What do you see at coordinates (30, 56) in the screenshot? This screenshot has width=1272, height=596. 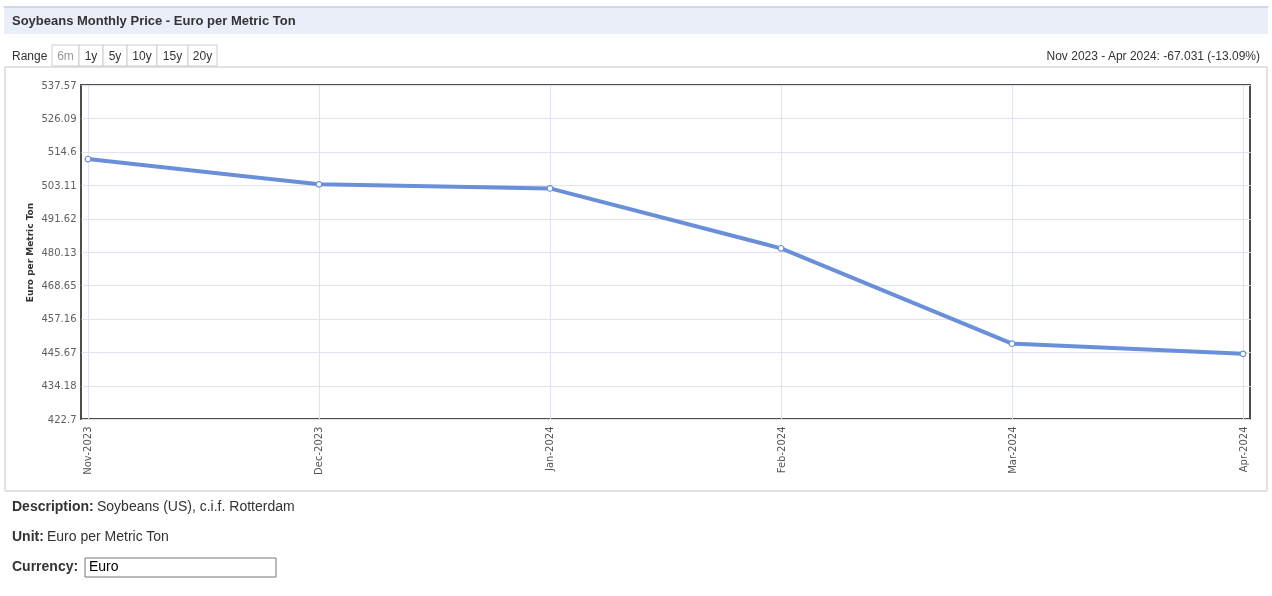 I see `text: Range` at bounding box center [30, 56].